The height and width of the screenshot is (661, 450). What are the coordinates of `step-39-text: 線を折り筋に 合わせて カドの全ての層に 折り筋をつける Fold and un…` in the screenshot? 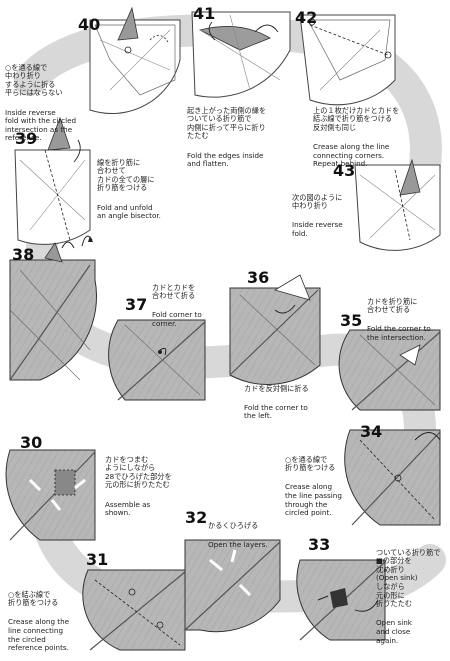 It's located at (142, 189).